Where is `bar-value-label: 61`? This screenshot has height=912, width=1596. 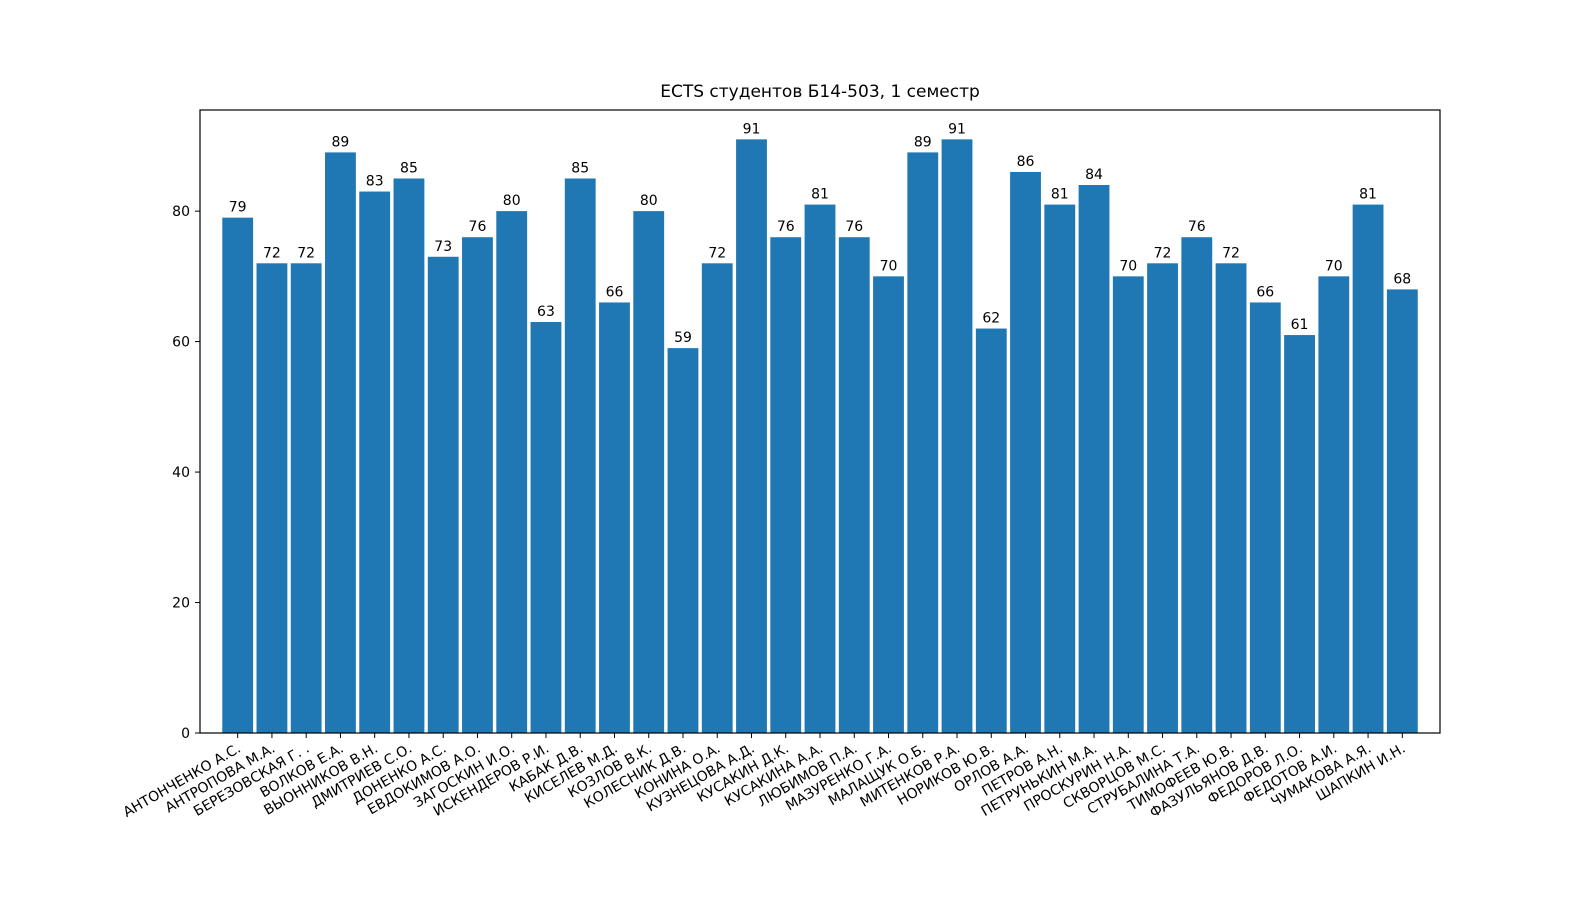
bar-value-label: 61 is located at coordinates (1300, 325).